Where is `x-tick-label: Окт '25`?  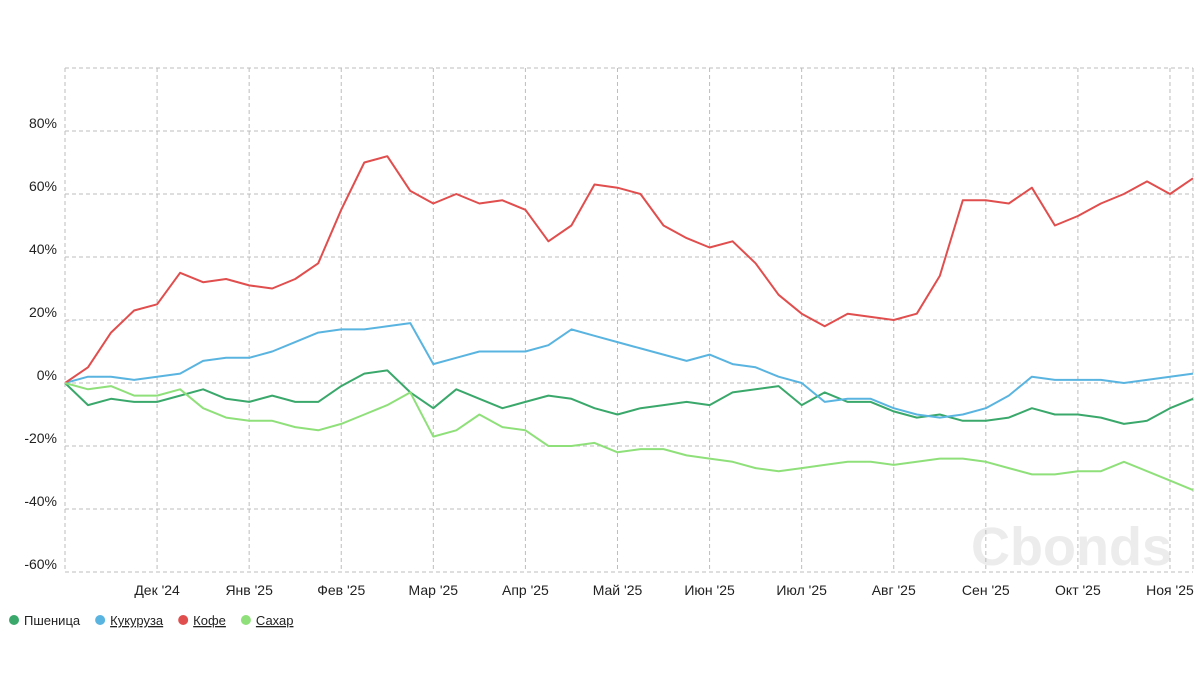 x-tick-label: Окт '25 is located at coordinates (1078, 590).